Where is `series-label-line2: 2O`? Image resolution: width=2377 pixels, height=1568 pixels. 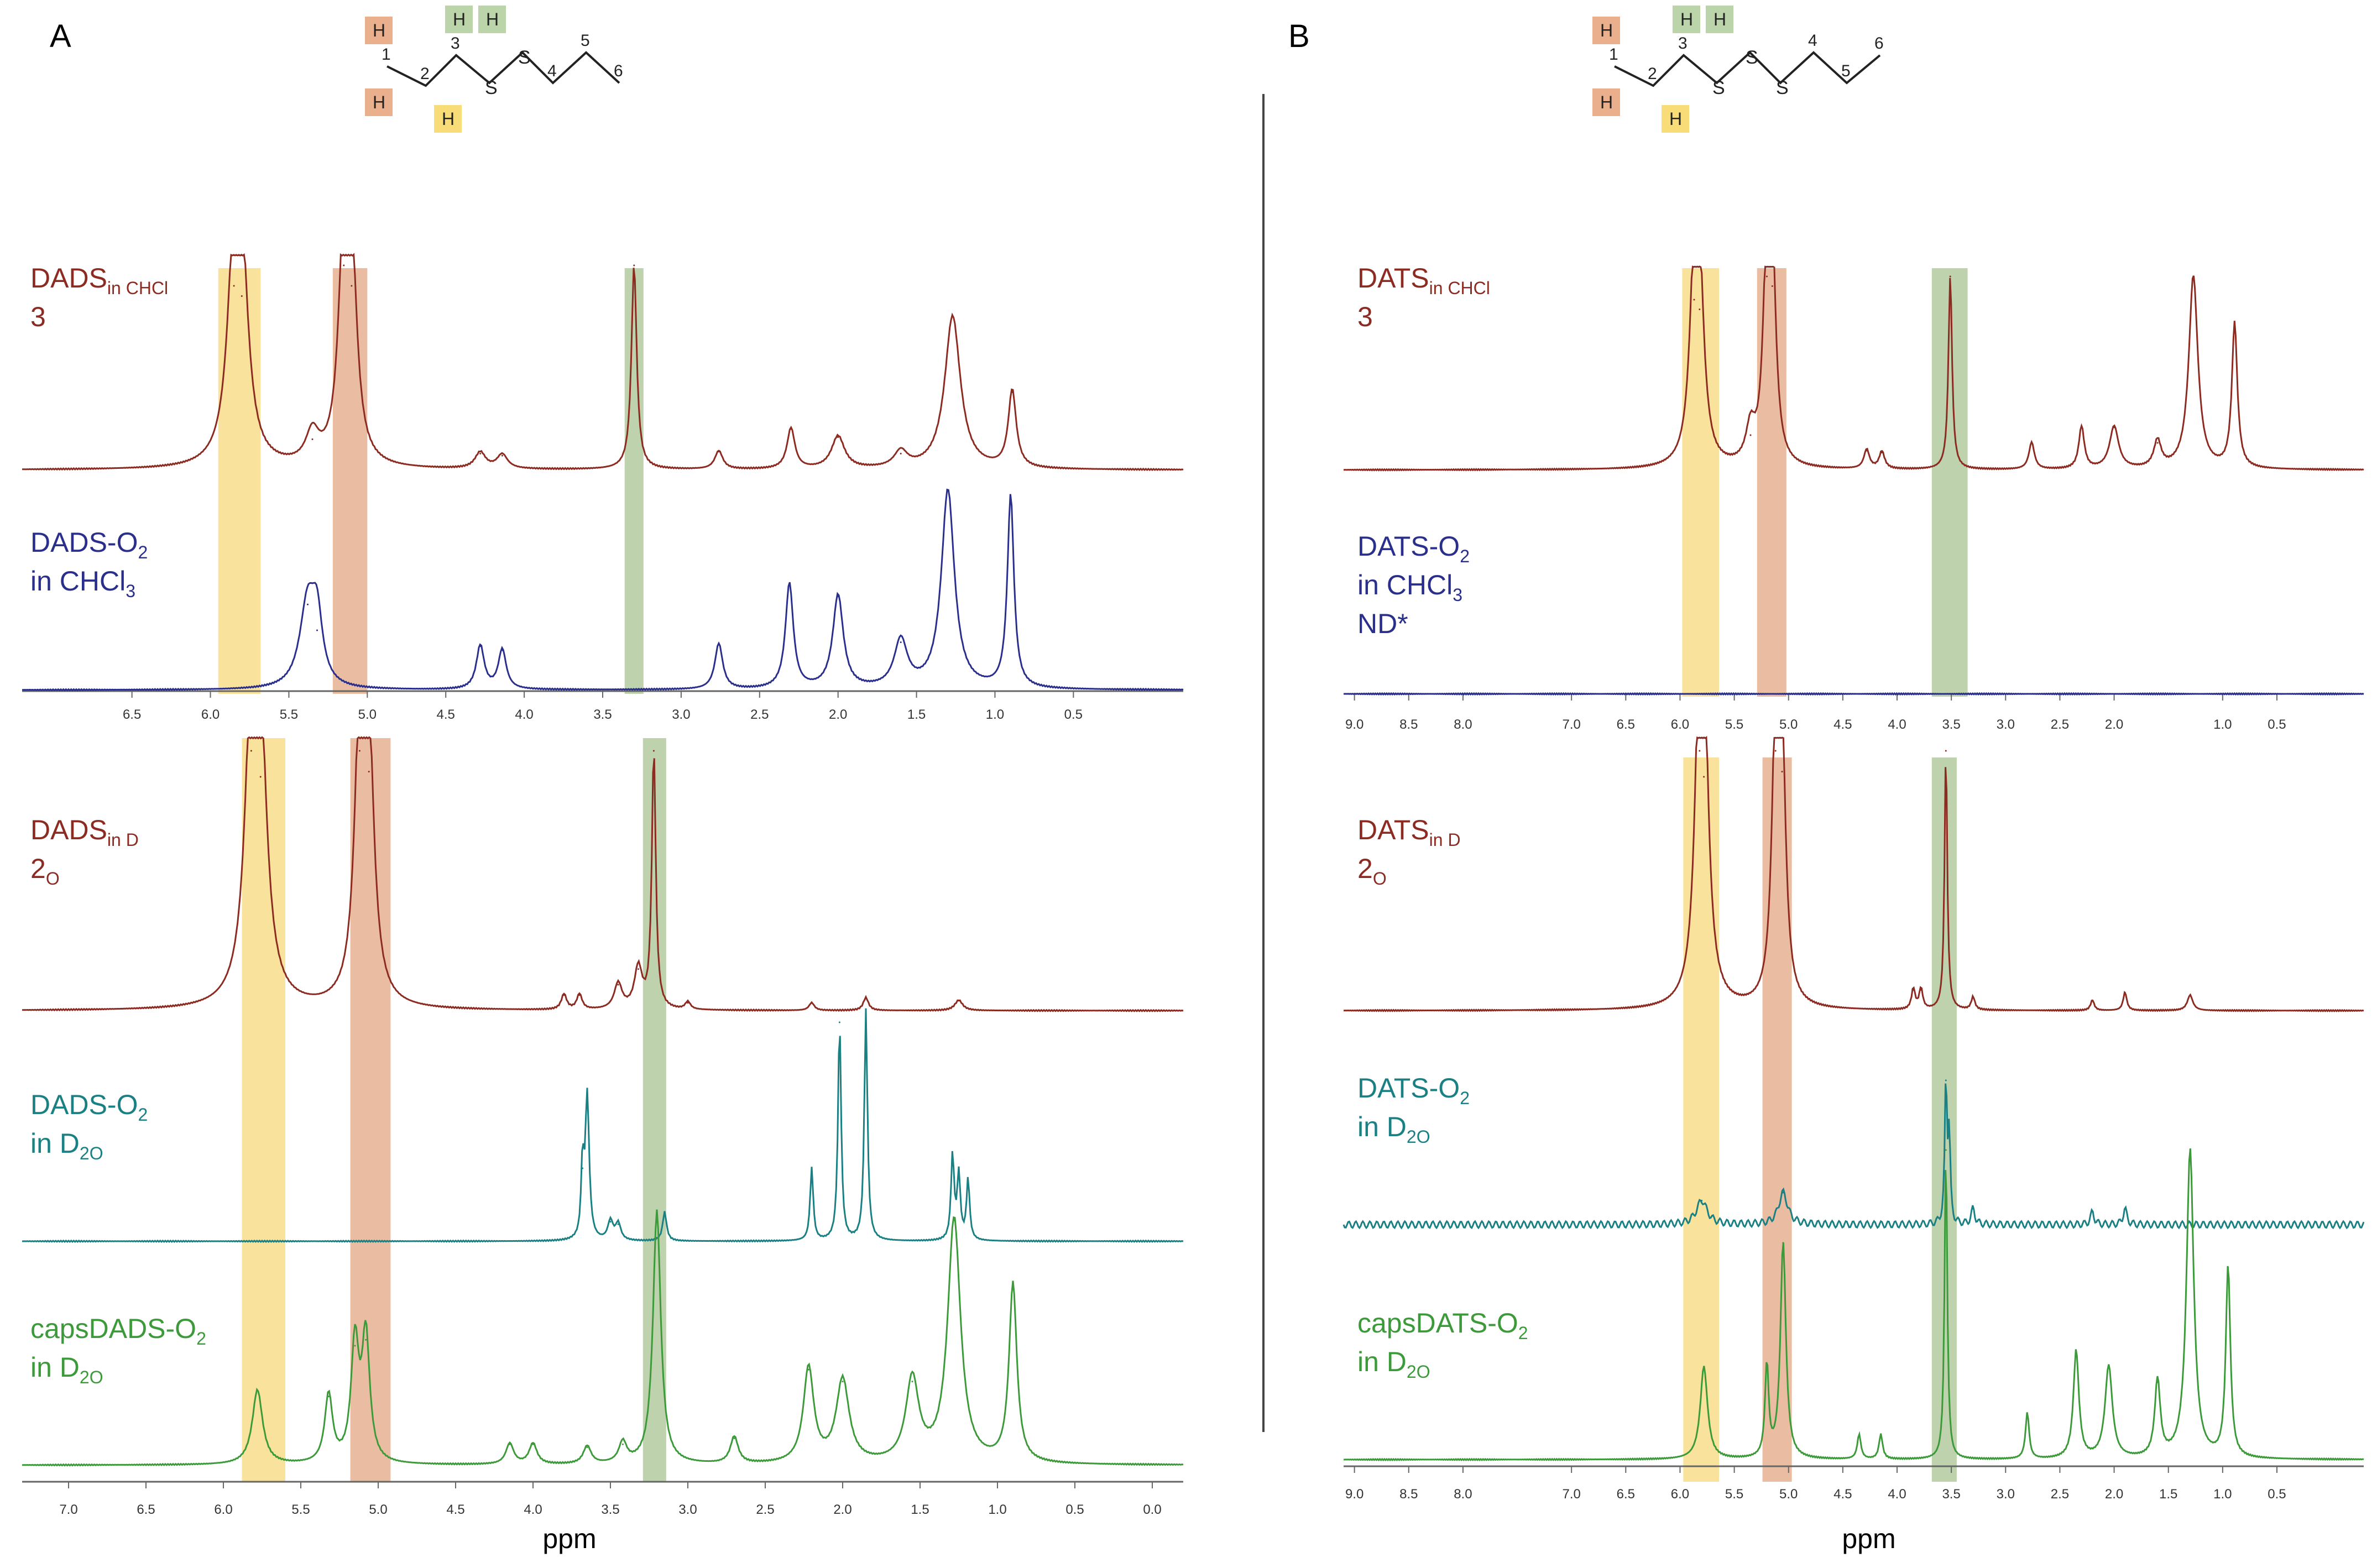
series-label-line2: 2O is located at coordinates (45, 870).